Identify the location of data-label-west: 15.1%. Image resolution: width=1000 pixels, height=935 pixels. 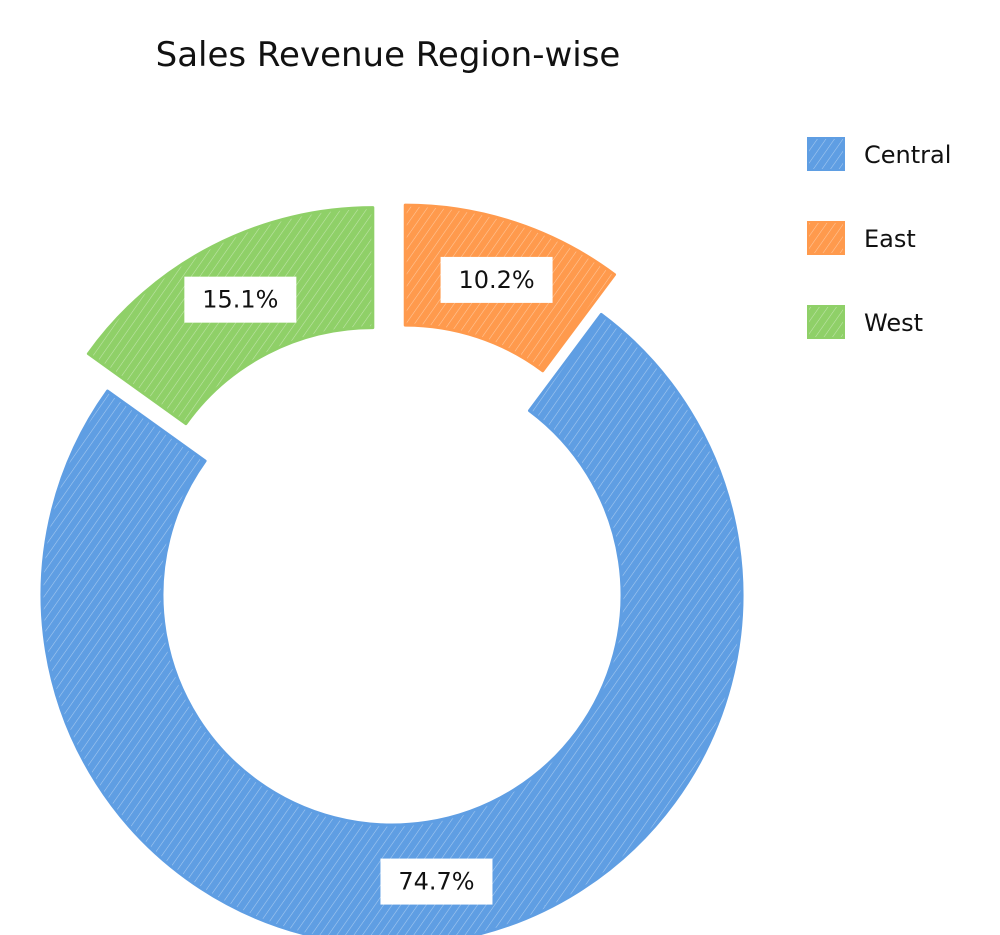
(240, 299).